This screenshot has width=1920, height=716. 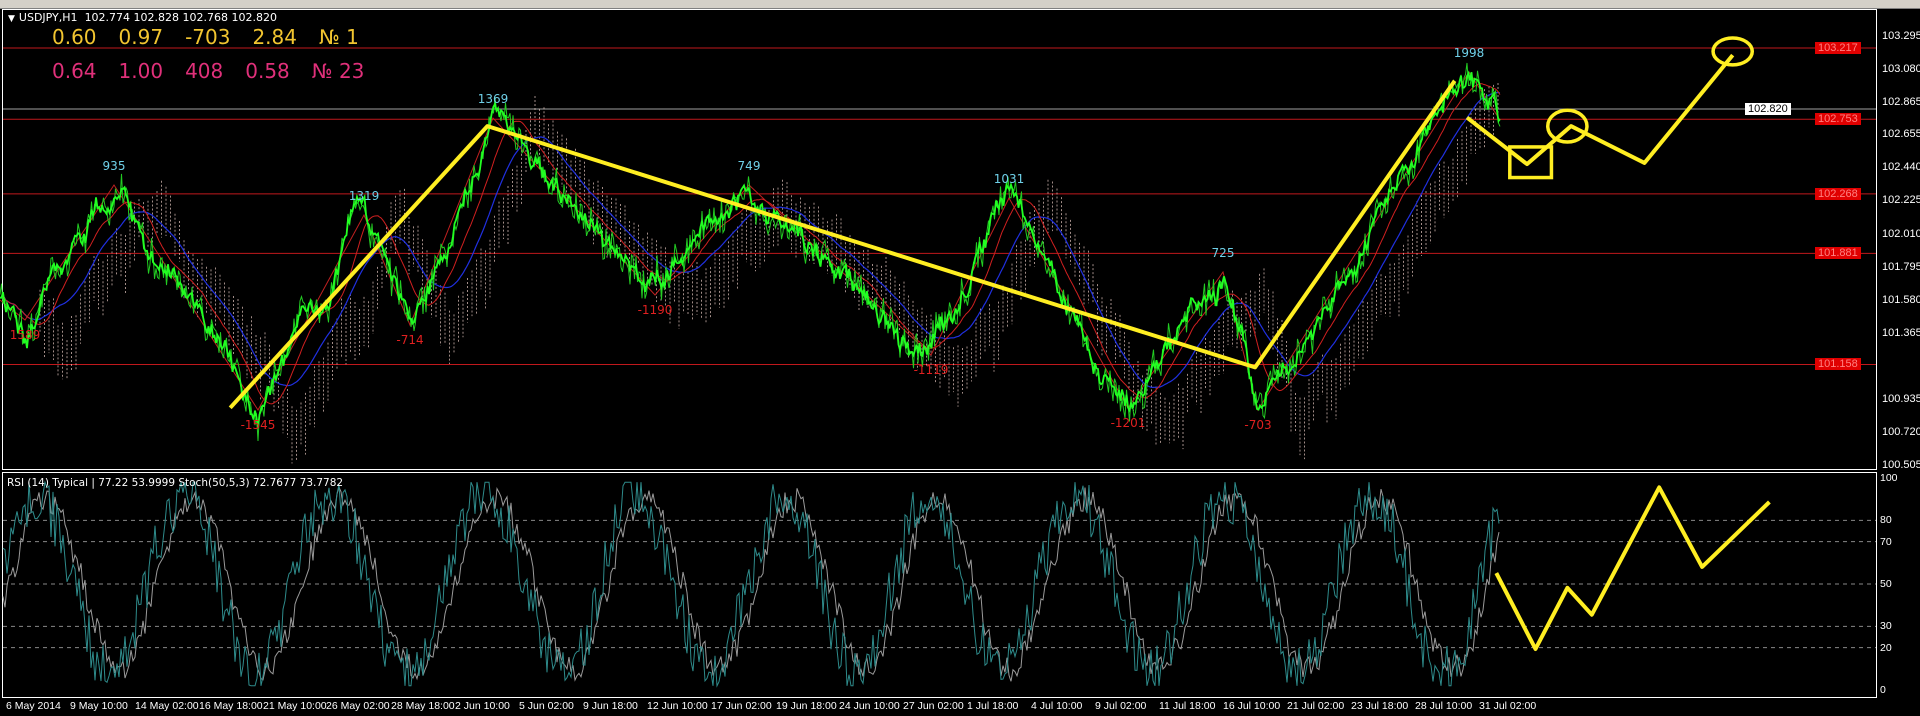 I want to click on stat-value: 0.97, so click(x=141, y=37).